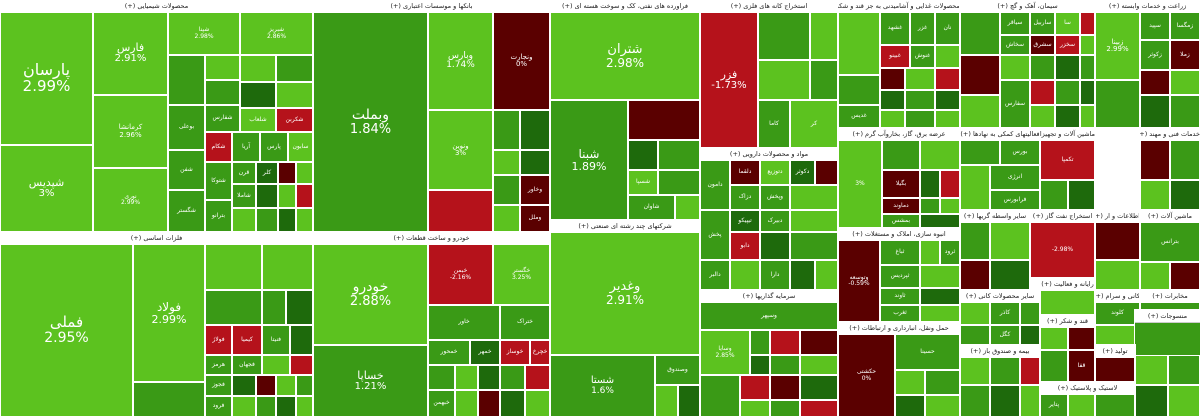 The height and width of the screenshot is (417, 1200). I want to click on stock-tile: شگستر, so click(186, 211).